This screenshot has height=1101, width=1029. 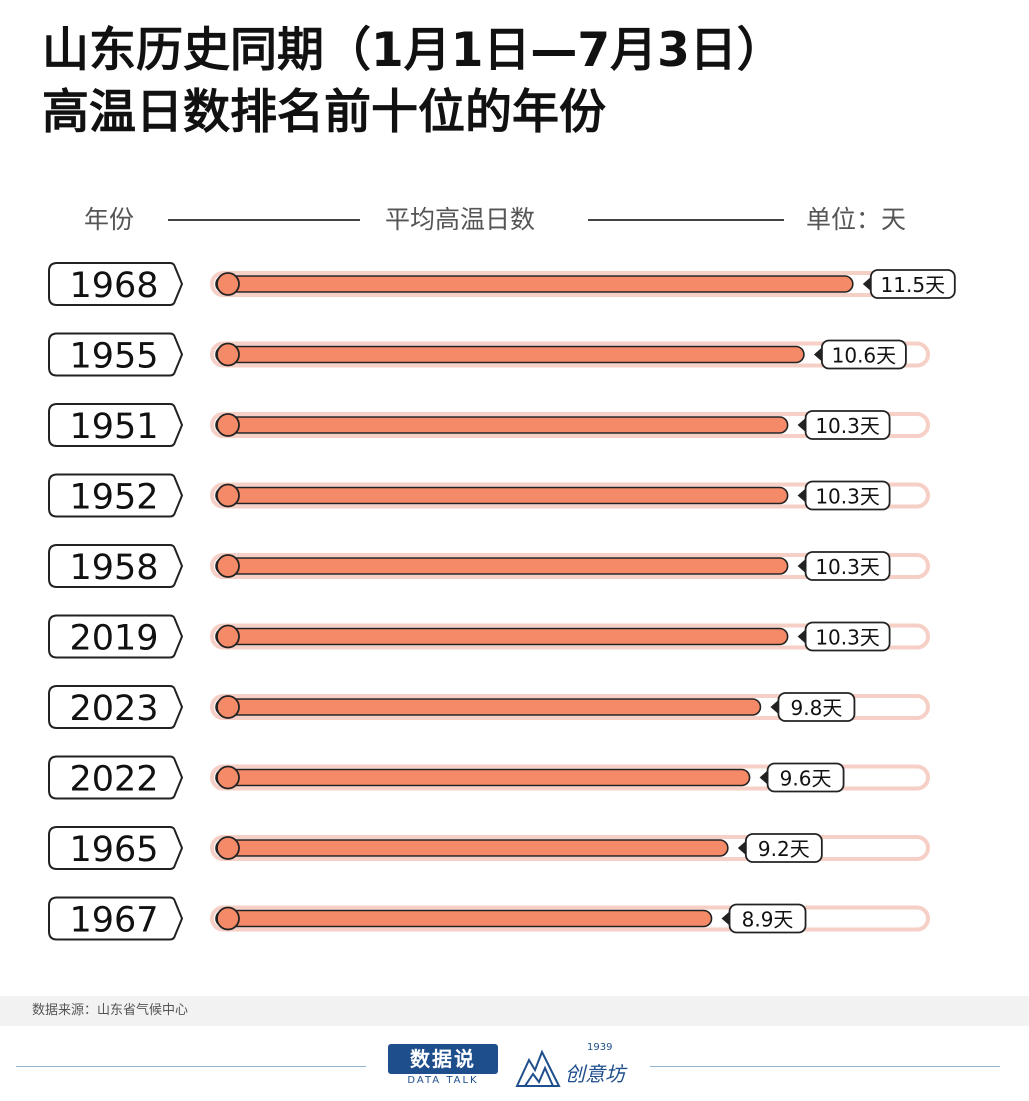 I want to click on year-label: 1965, so click(x=113, y=850).